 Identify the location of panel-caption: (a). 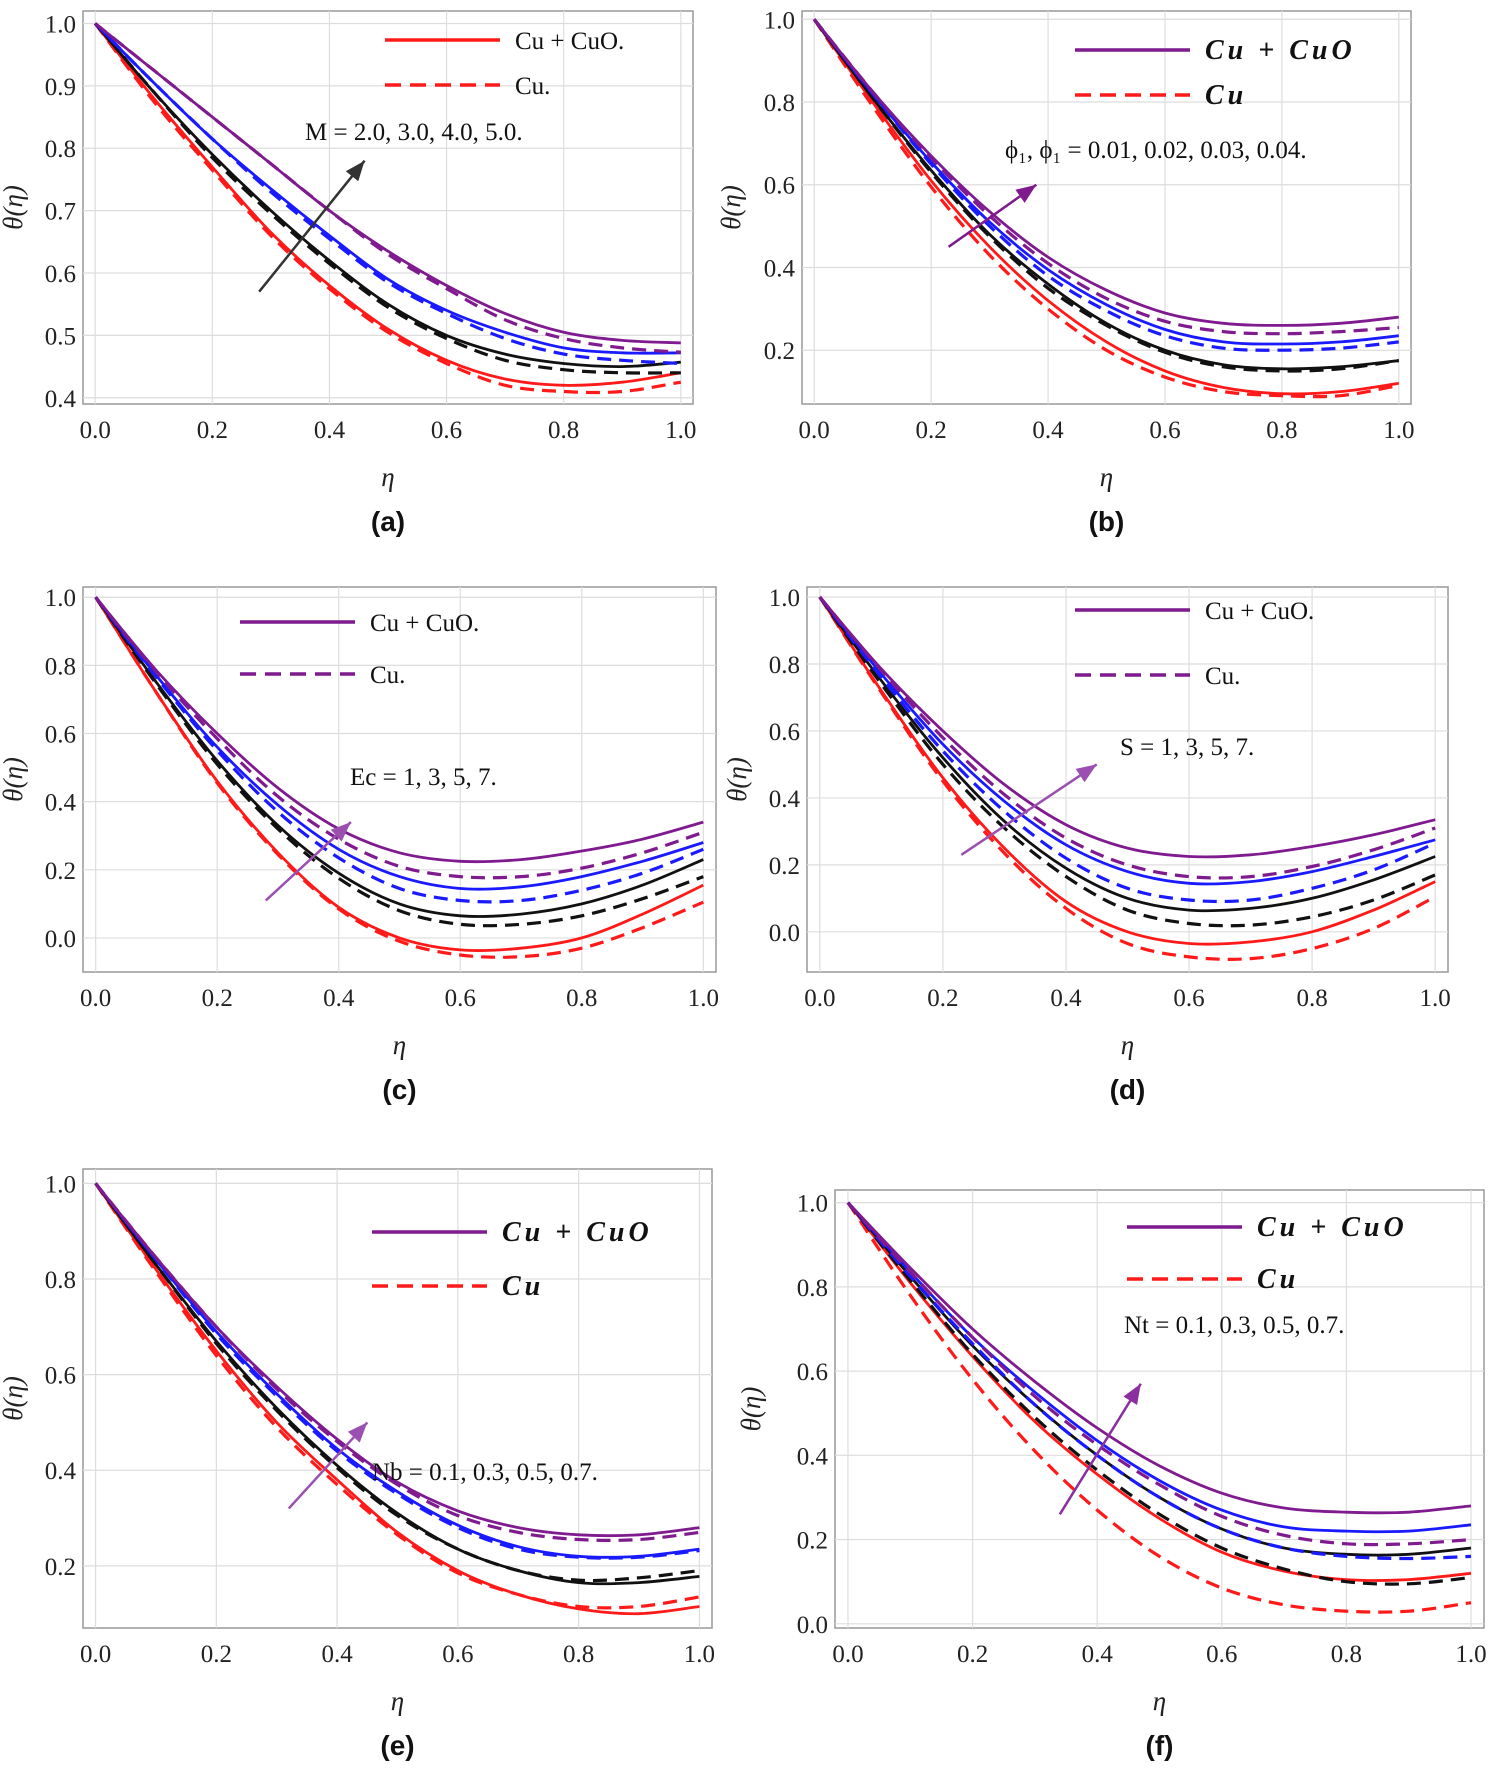
(388, 521).